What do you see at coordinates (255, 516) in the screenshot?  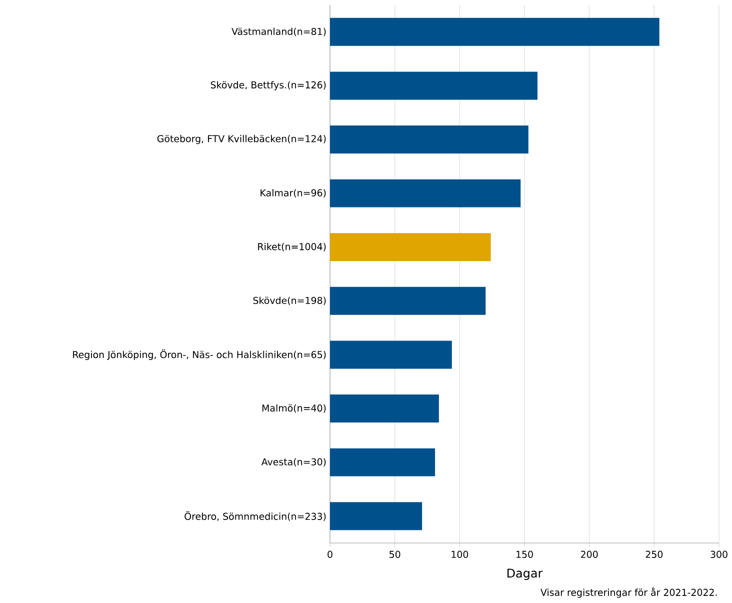 I see `y-tick-label: Örebro, Sömnmedicin(n=233)` at bounding box center [255, 516].